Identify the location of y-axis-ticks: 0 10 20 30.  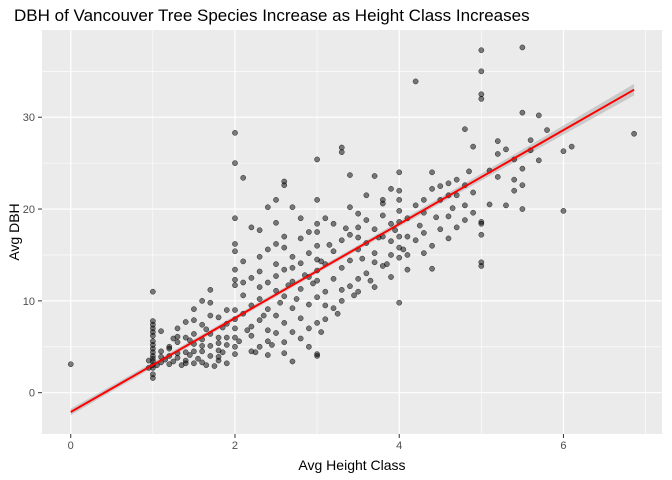
(32, 256).